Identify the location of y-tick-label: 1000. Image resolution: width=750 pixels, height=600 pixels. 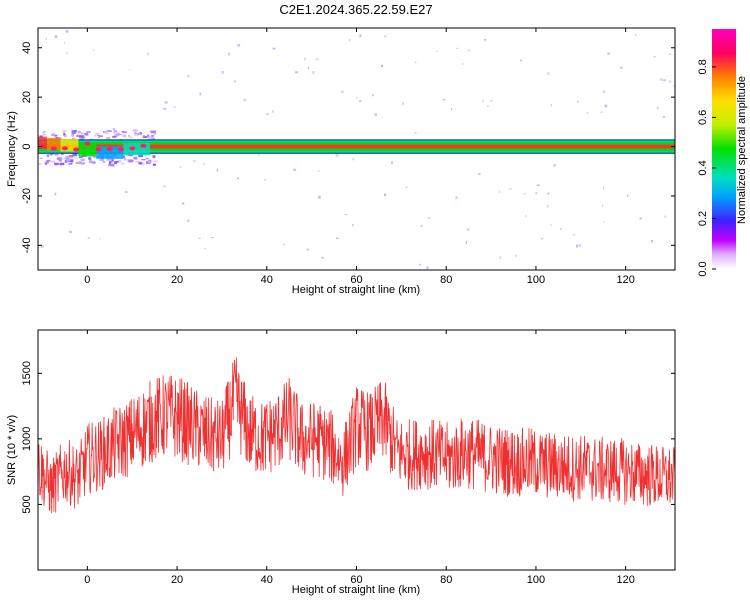
(27, 439).